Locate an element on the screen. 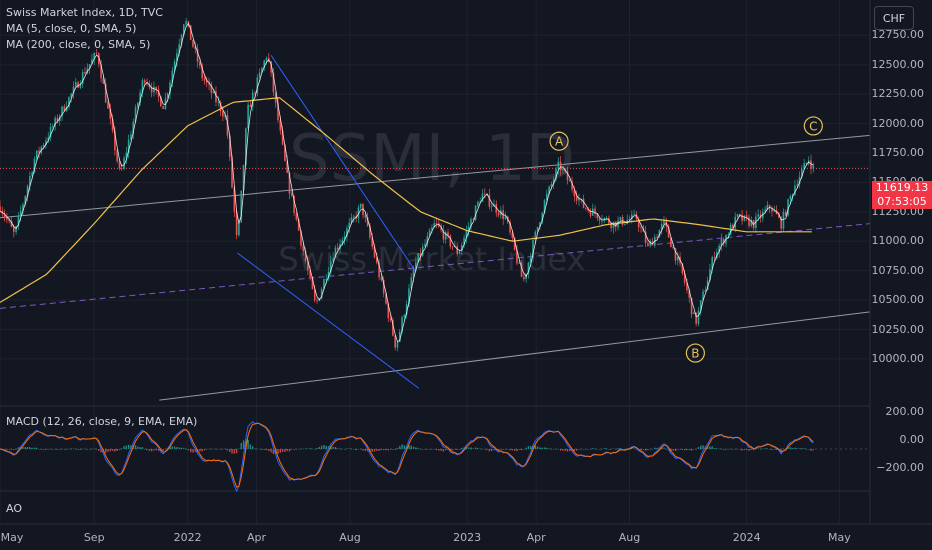 The image size is (932, 550). wave-B-circle is located at coordinates (695, 353).